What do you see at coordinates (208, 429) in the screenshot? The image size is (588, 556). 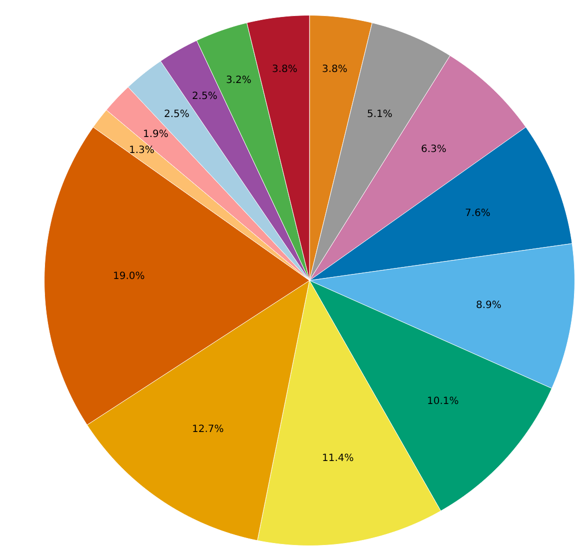 I see `data-label: 12.7%` at bounding box center [208, 429].